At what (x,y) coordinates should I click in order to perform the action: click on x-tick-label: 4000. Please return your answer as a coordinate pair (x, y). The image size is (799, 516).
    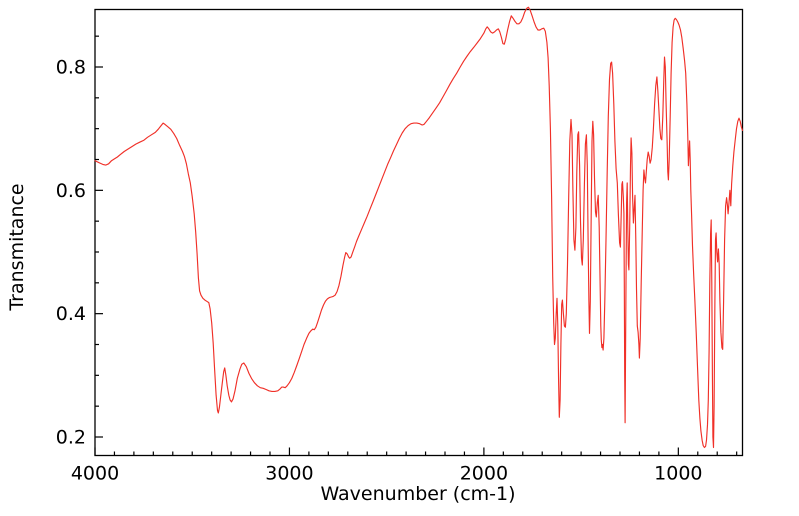
    Looking at the image, I should click on (95, 474).